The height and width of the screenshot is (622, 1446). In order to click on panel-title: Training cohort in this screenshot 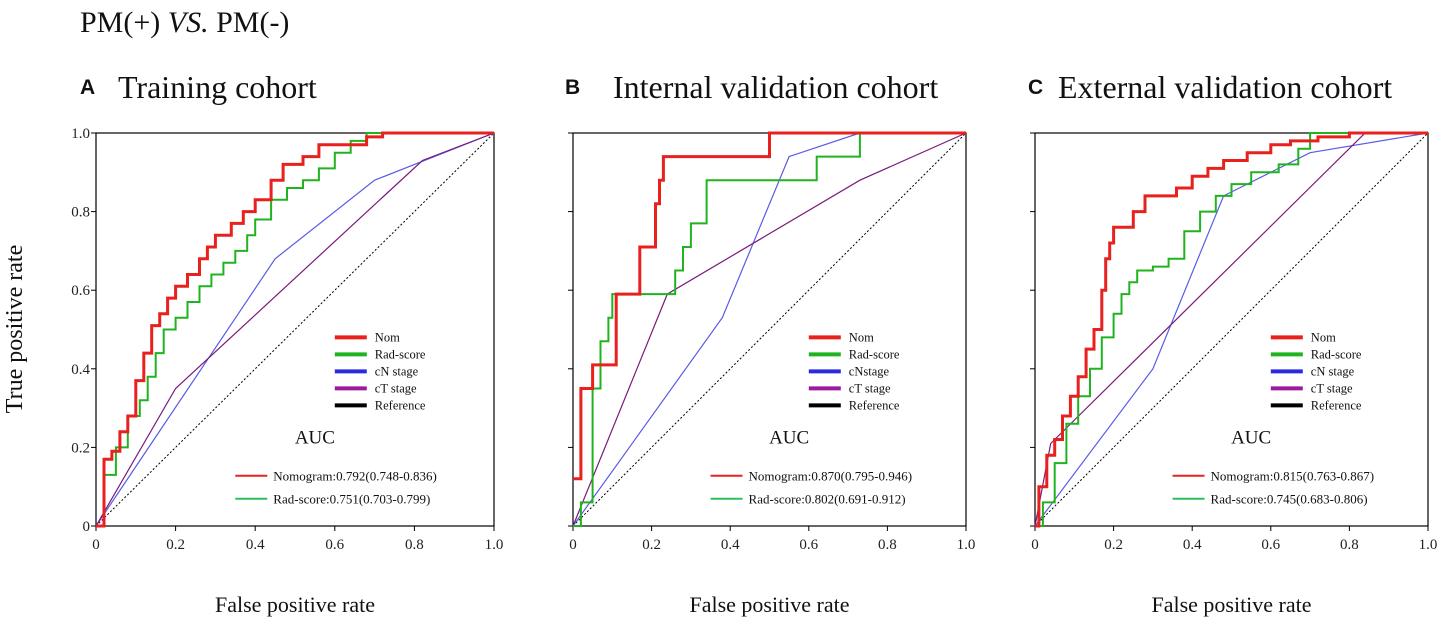, I will do `click(217, 87)`.